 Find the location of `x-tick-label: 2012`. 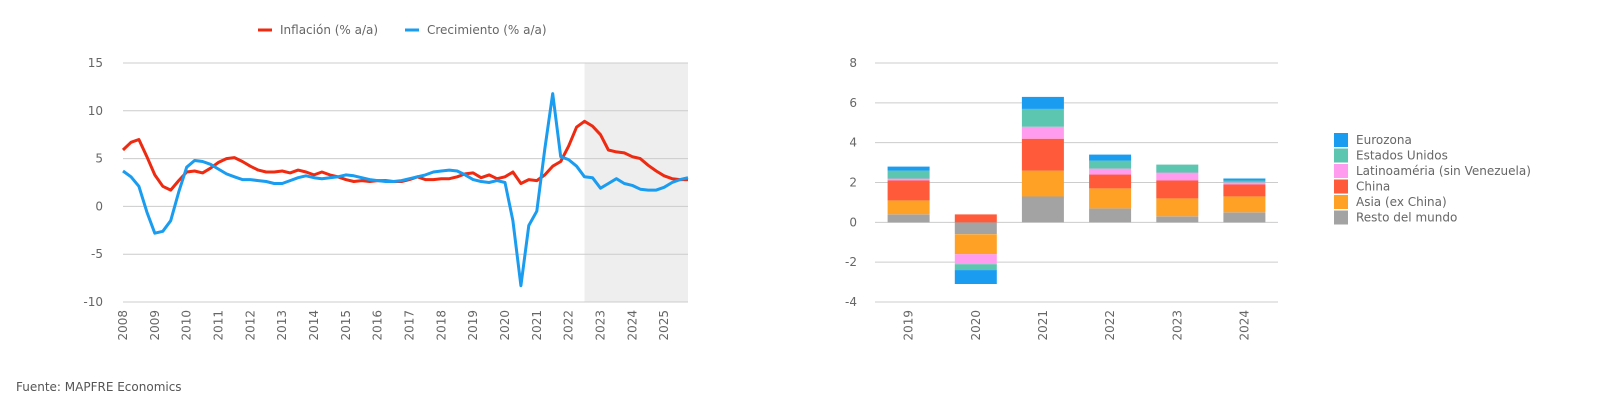

x-tick-label: 2012 is located at coordinates (250, 325).